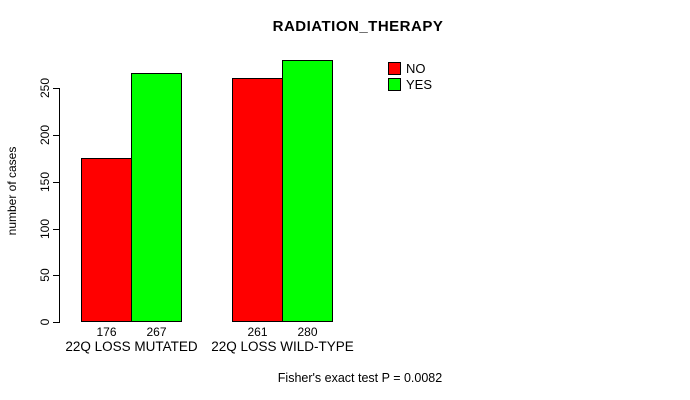 Image resolution: width=690 pixels, height=400 pixels. What do you see at coordinates (360, 378) in the screenshot?
I see `fisher-test-caption: Fisher's exact test P = 0.0082` at bounding box center [360, 378].